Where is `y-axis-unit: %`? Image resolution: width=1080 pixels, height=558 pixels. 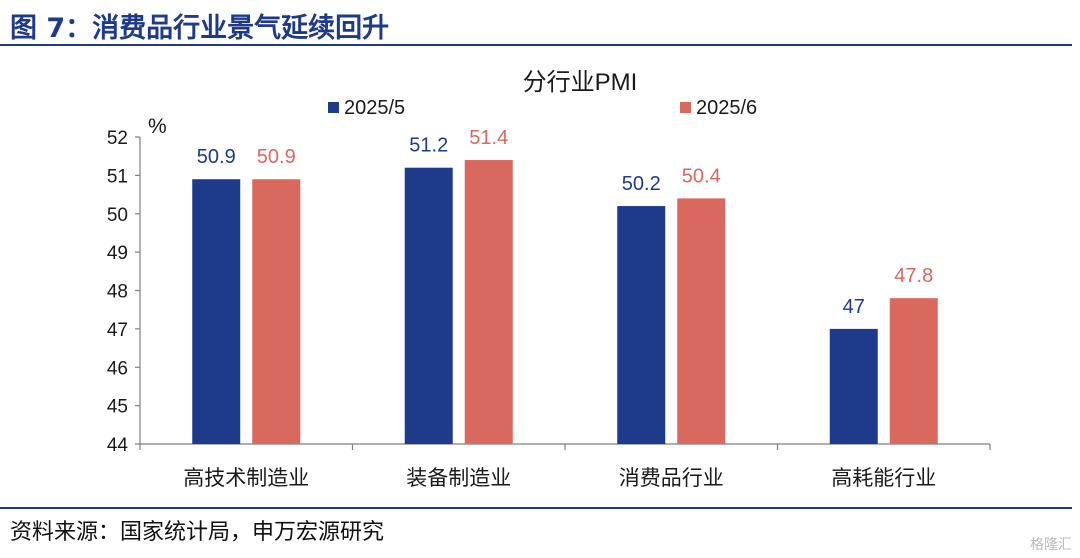 y-axis-unit: % is located at coordinates (157, 126).